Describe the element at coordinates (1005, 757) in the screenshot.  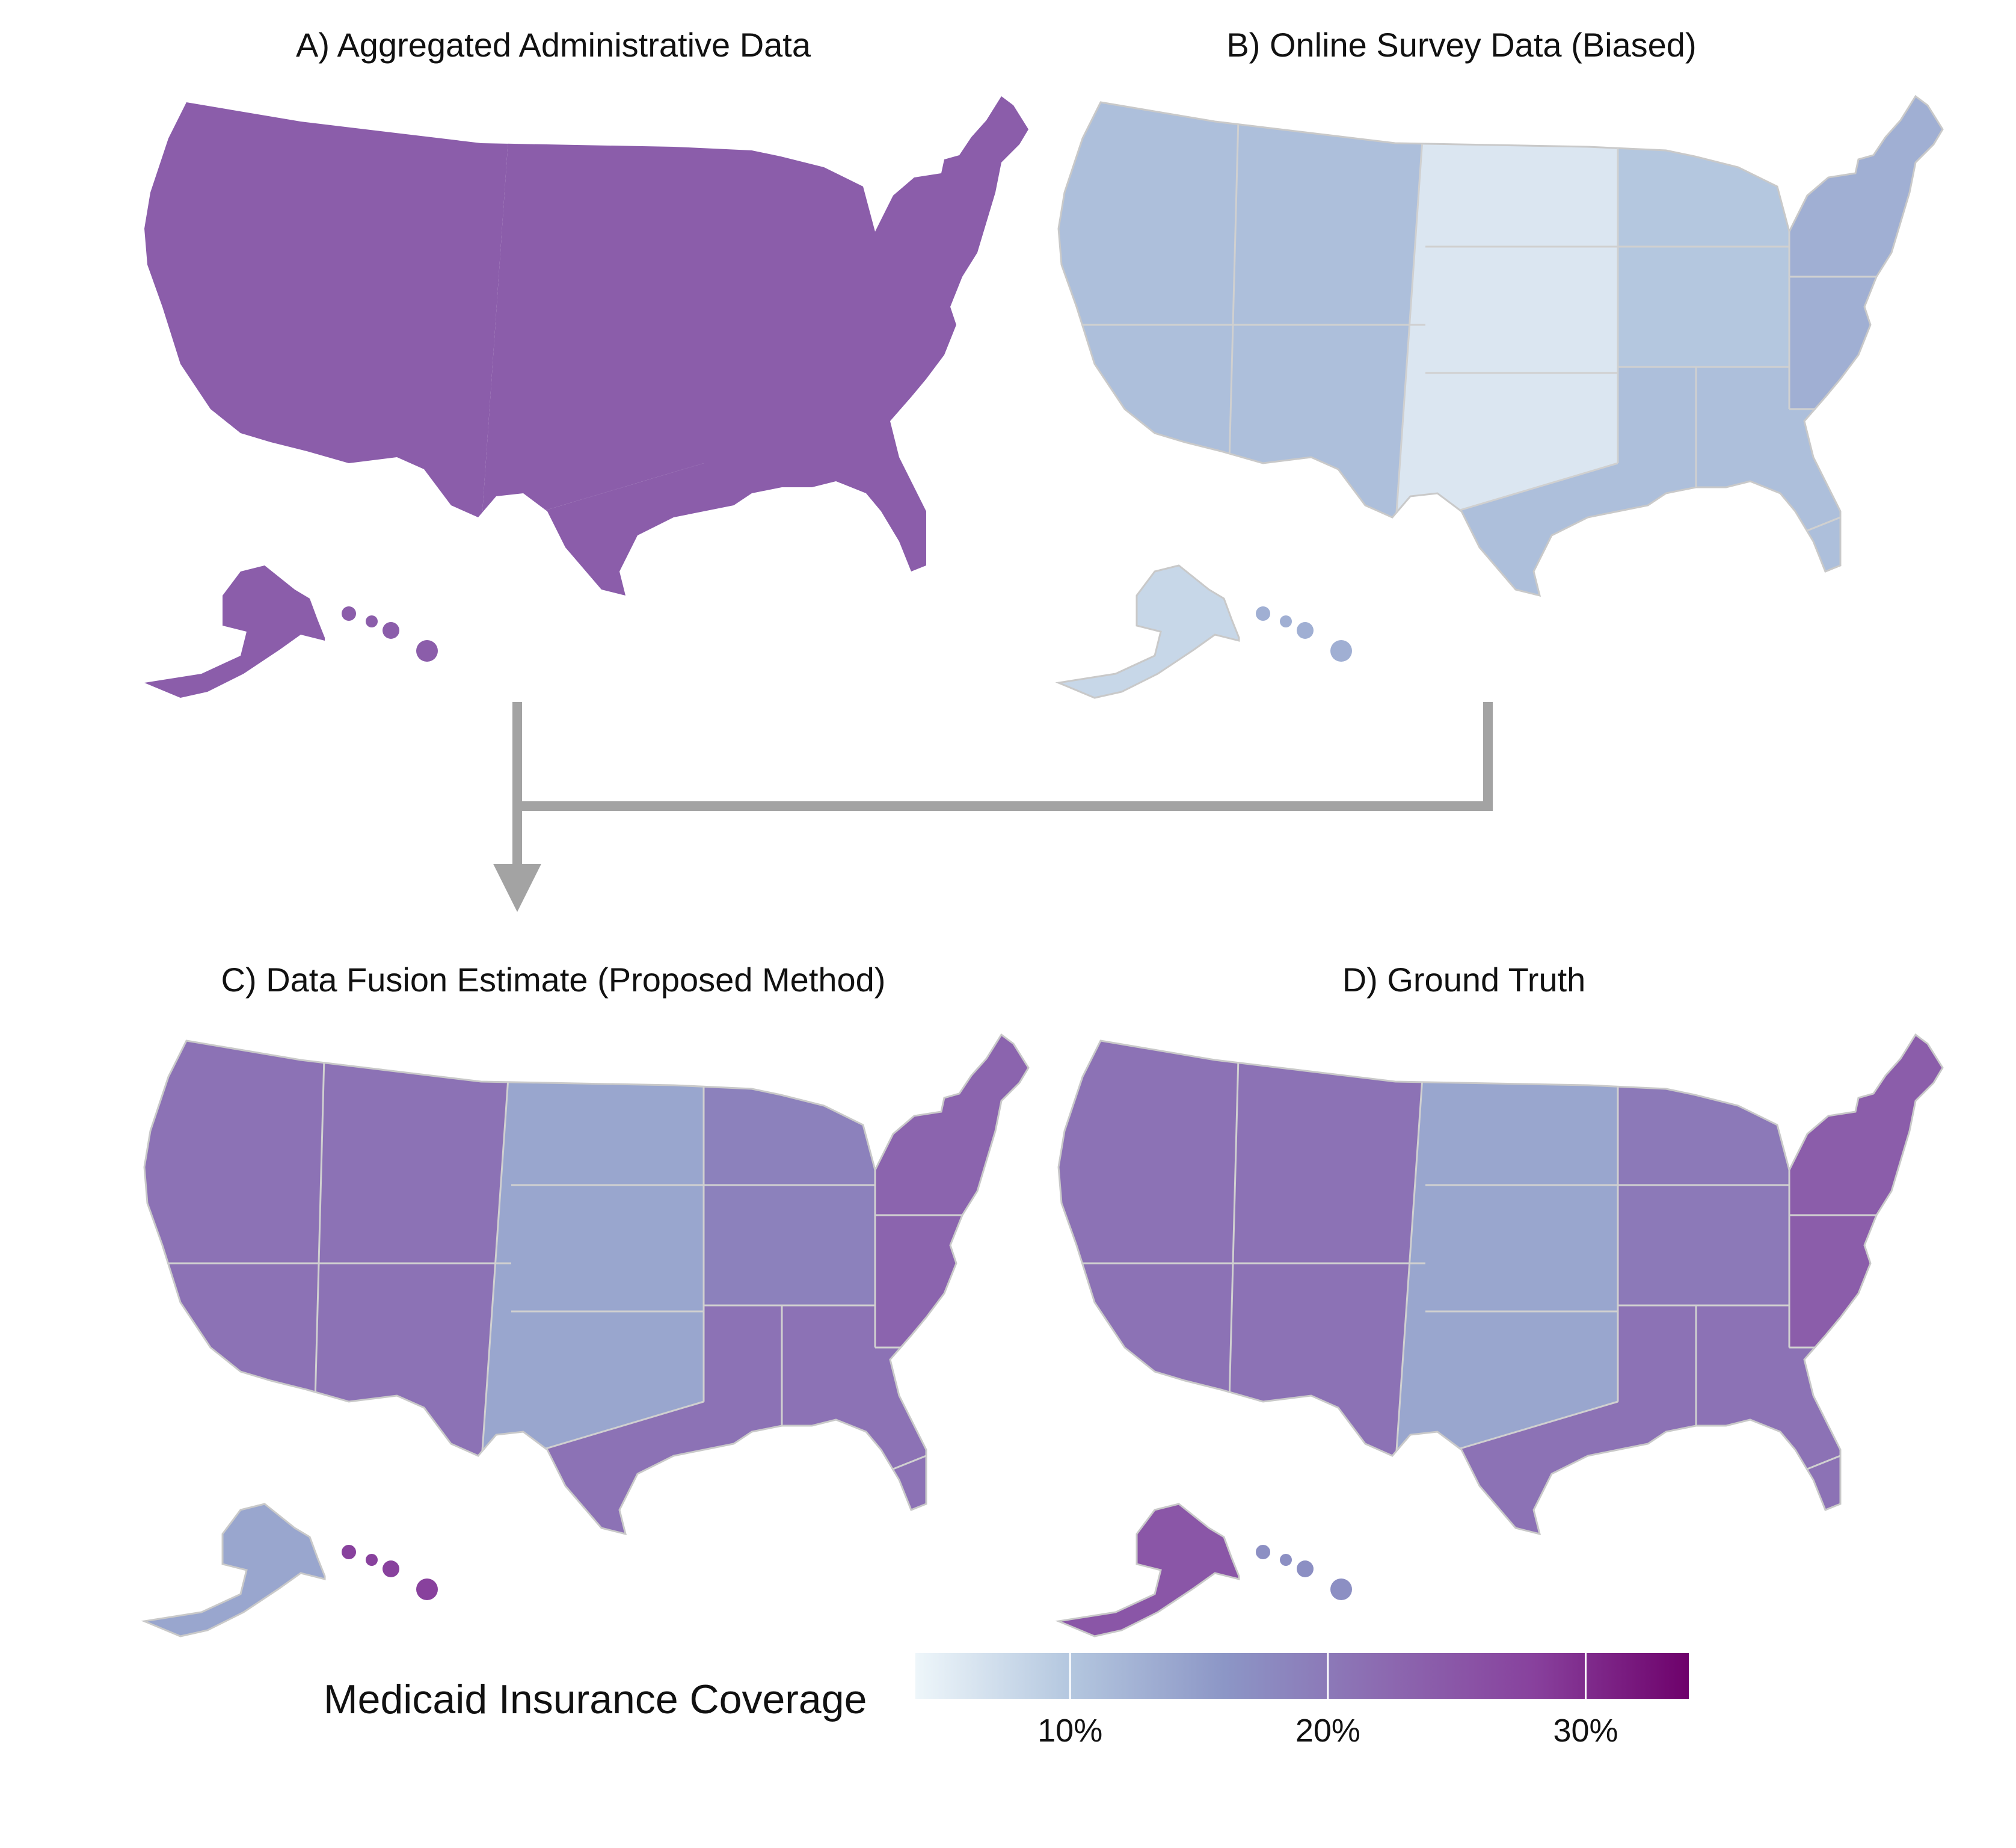
I see `connector-from-b` at that location.